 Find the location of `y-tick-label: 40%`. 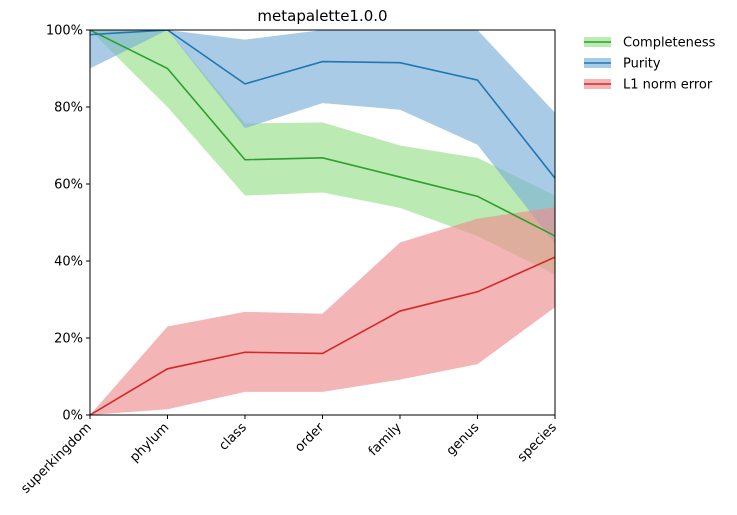

y-tick-label: 40% is located at coordinates (68, 262).